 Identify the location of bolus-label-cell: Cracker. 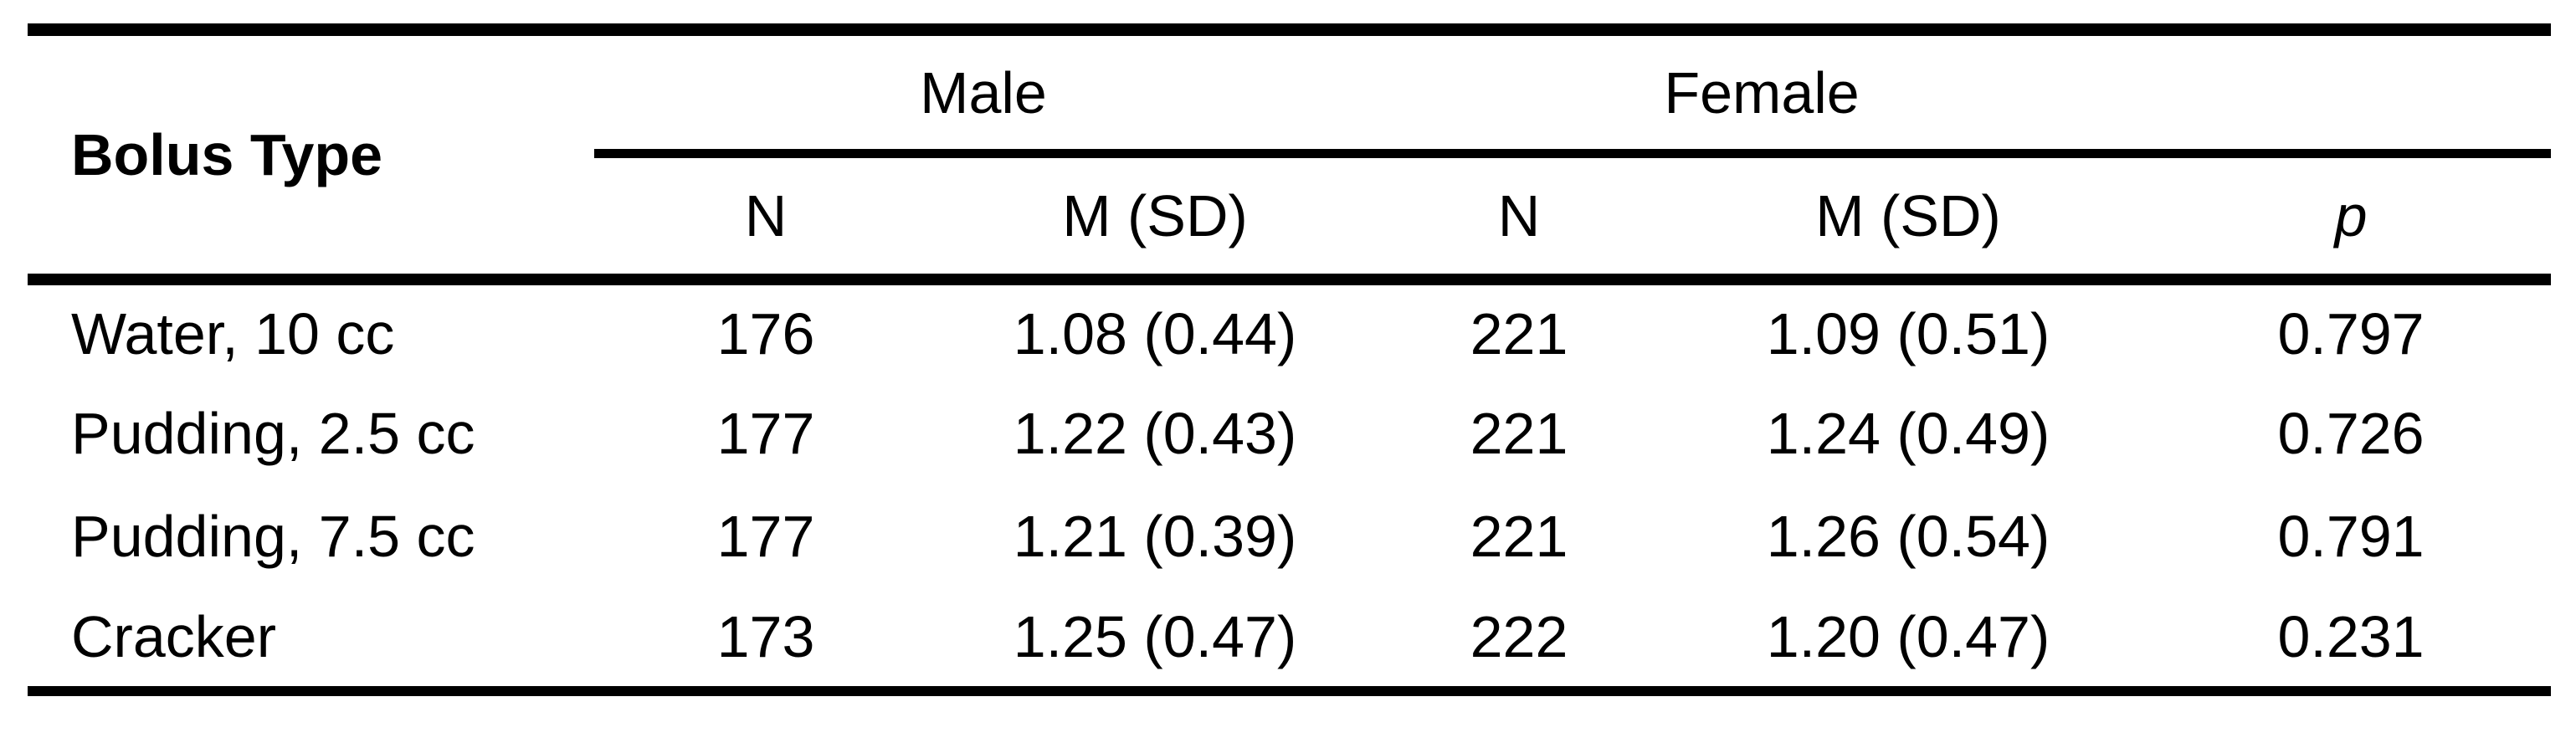
(174, 636).